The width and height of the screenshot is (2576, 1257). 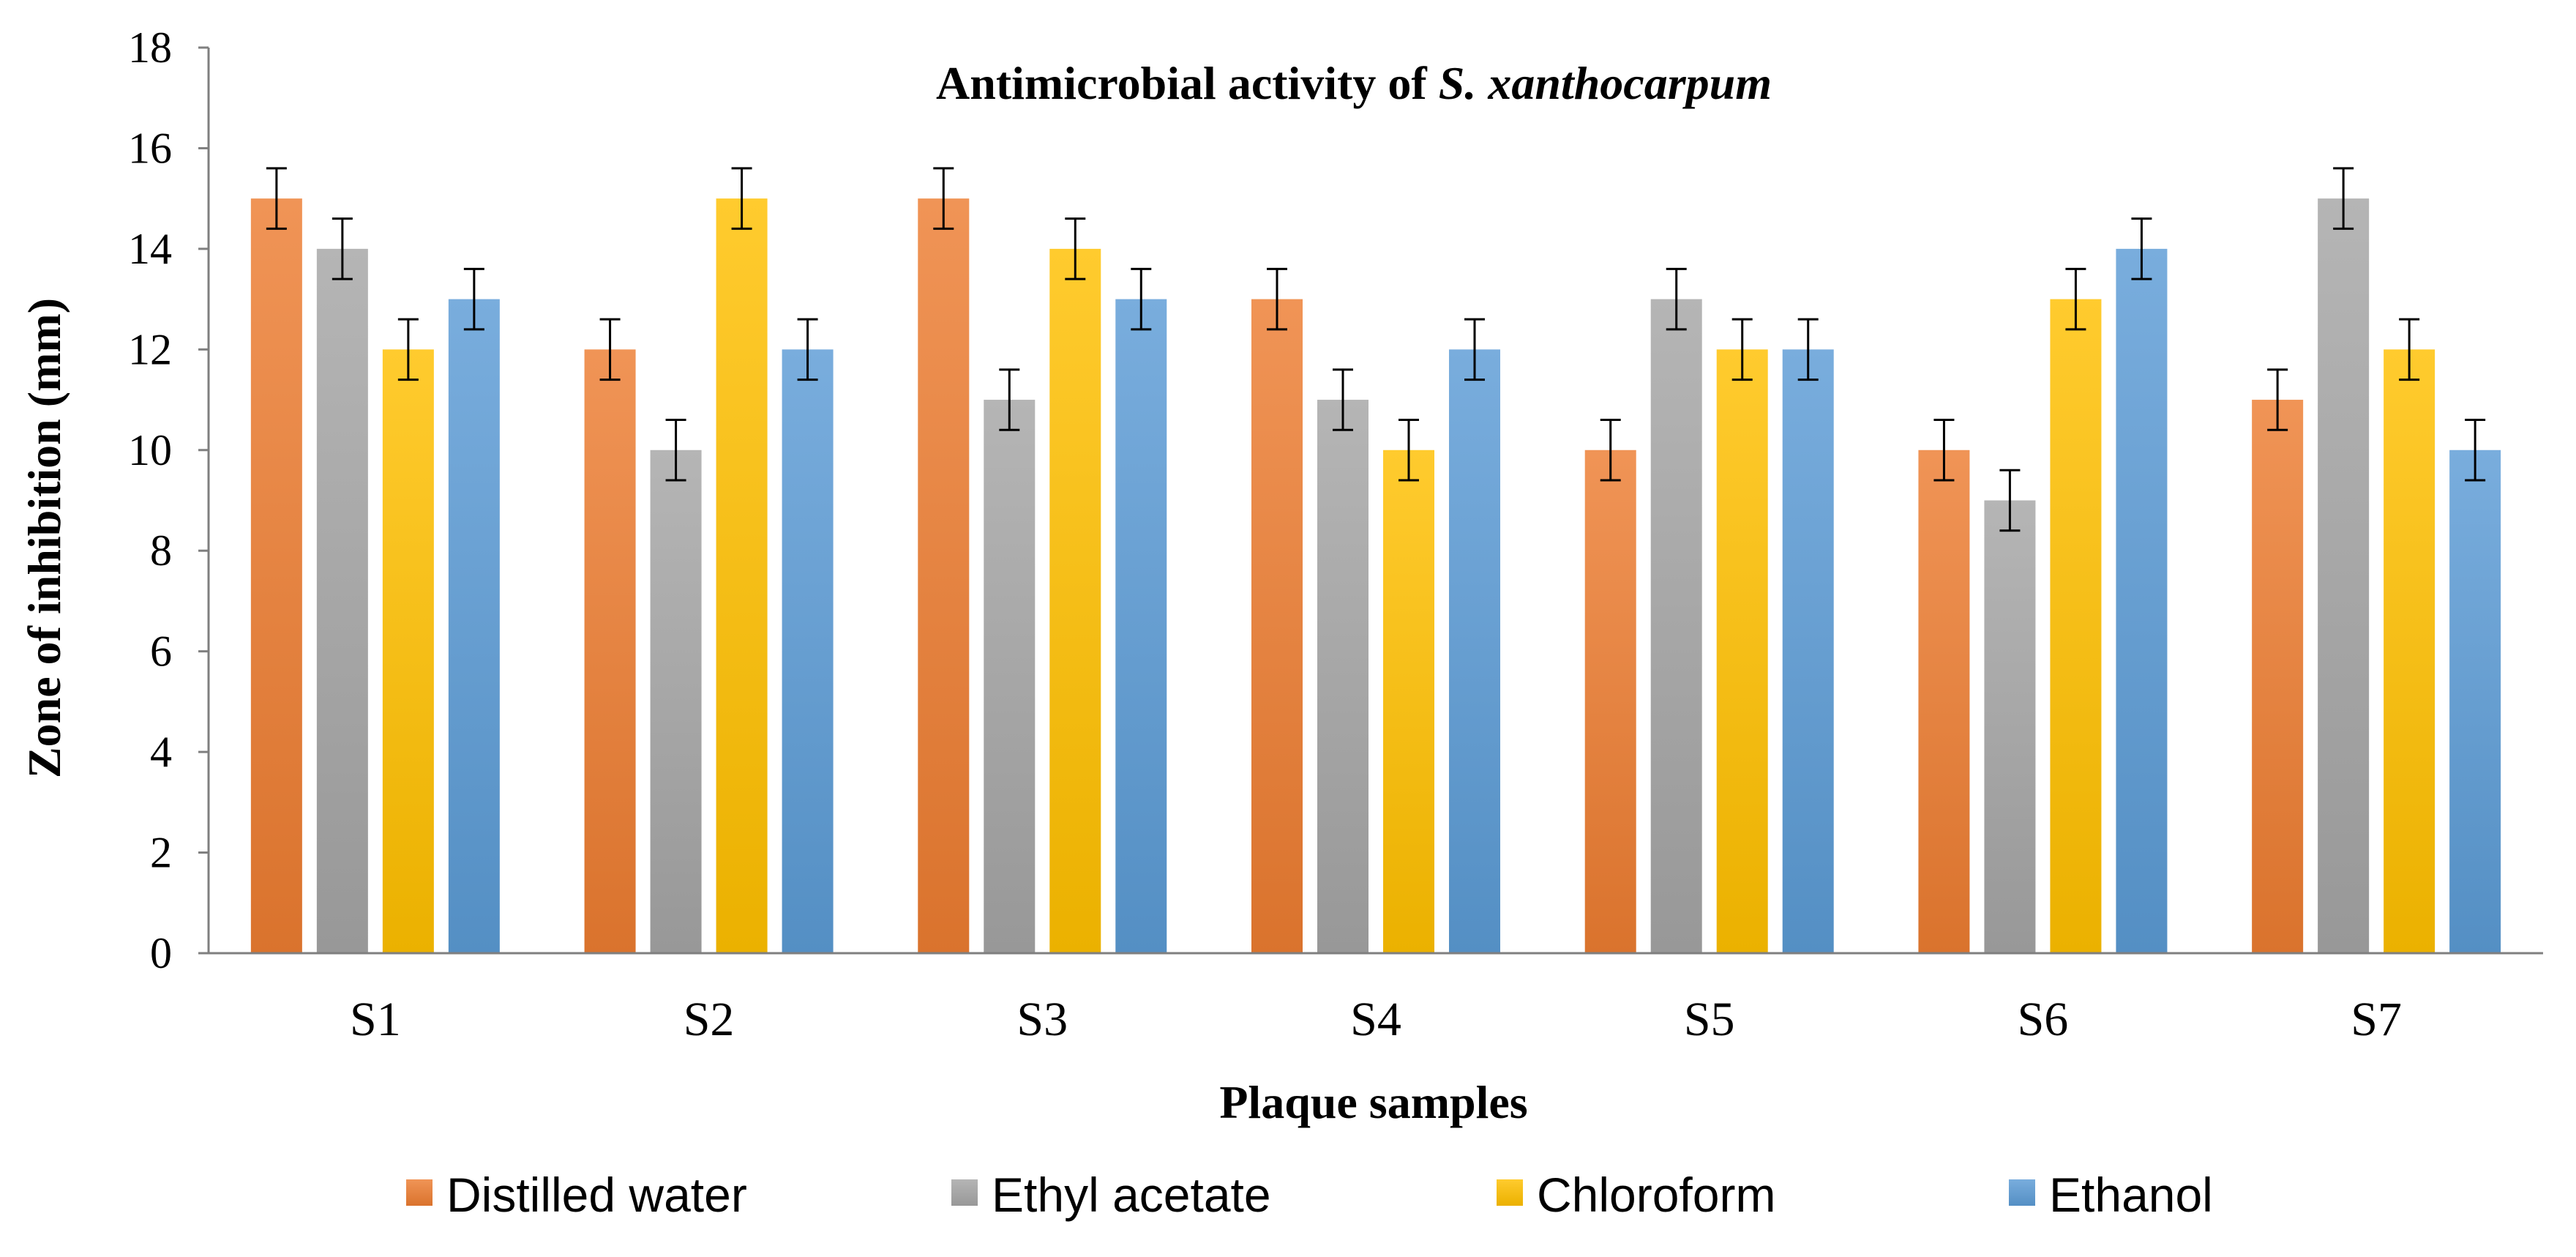 I want to click on y-tick-label-6: 6, so click(x=161, y=651).